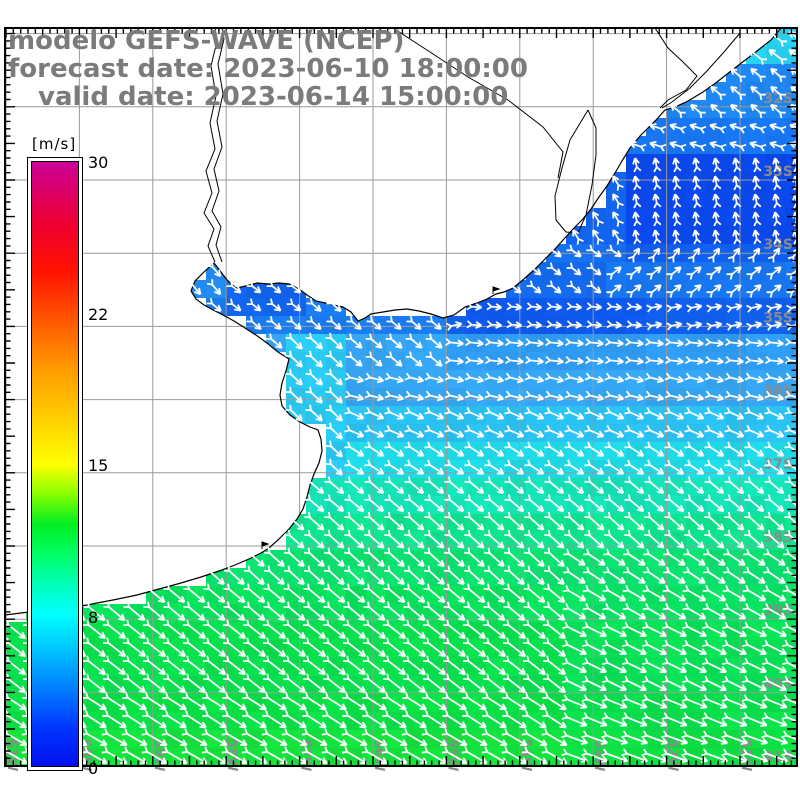 The image size is (800, 800). Describe the element at coordinates (273, 97) in the screenshot. I see `valid-date-label: valid date: 2023-06-14 15:00:00` at that location.